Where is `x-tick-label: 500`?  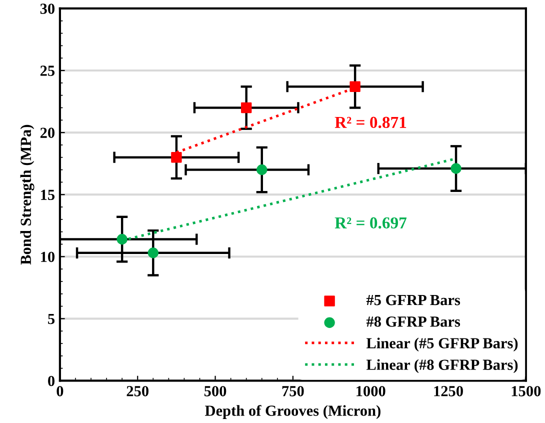 x-tick-label: 500 is located at coordinates (215, 391).